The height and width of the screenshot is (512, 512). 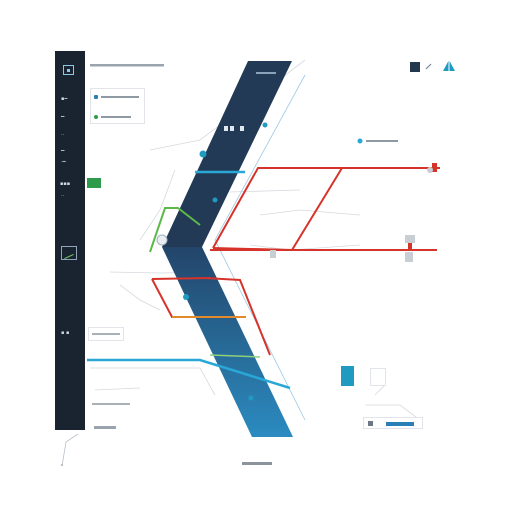 What do you see at coordinates (65, 333) in the screenshot?
I see `menu-item-icon: ▪ ▪` at bounding box center [65, 333].